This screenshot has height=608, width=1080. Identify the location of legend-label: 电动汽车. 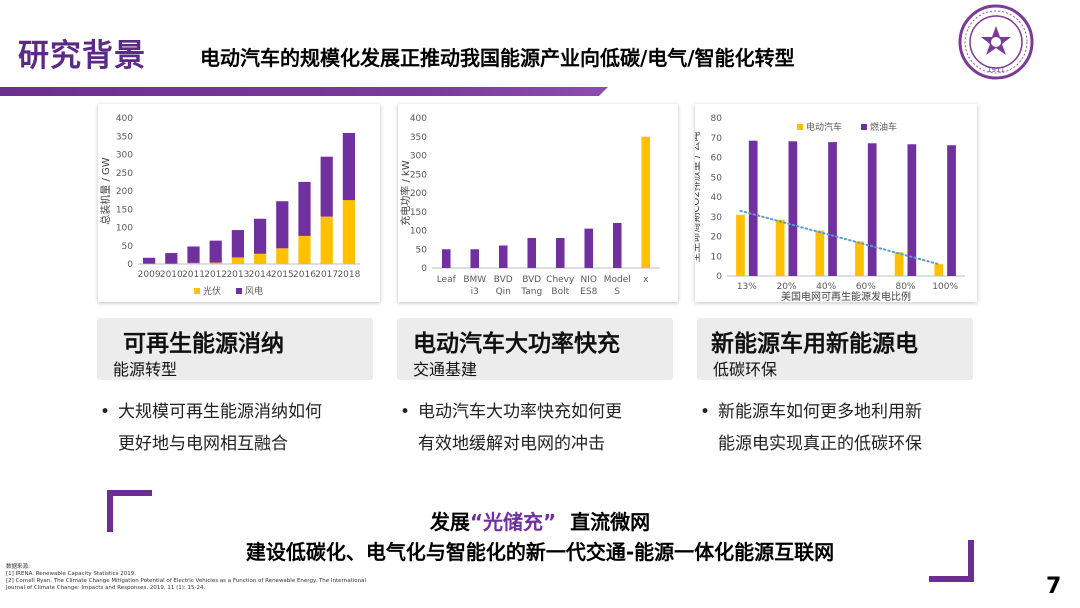
(824, 127).